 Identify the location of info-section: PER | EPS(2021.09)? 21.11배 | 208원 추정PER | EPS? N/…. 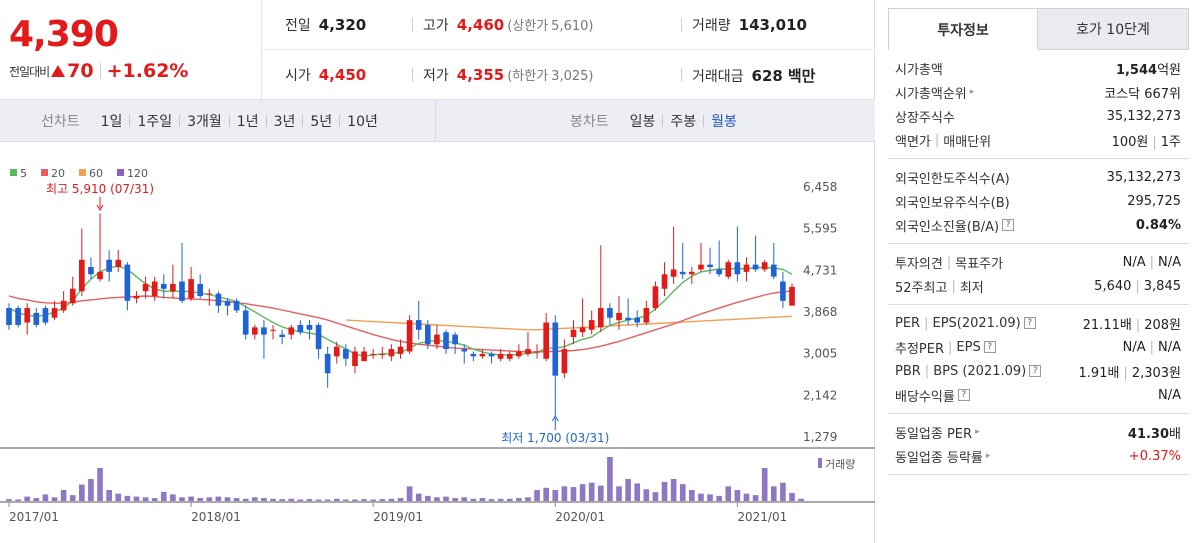
(1038, 359).